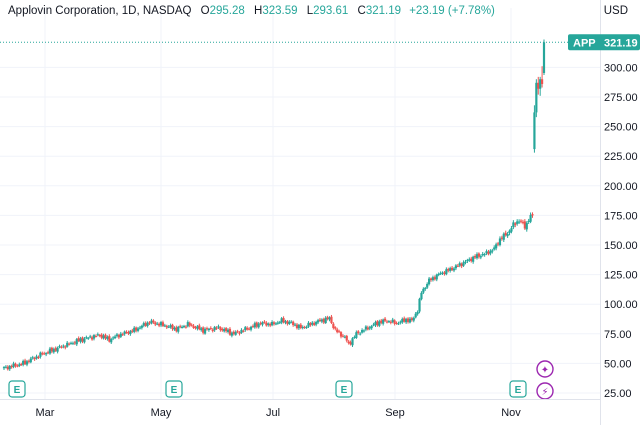 This screenshot has width=640, height=425. I want to click on close-value: 321.19, so click(383, 11).